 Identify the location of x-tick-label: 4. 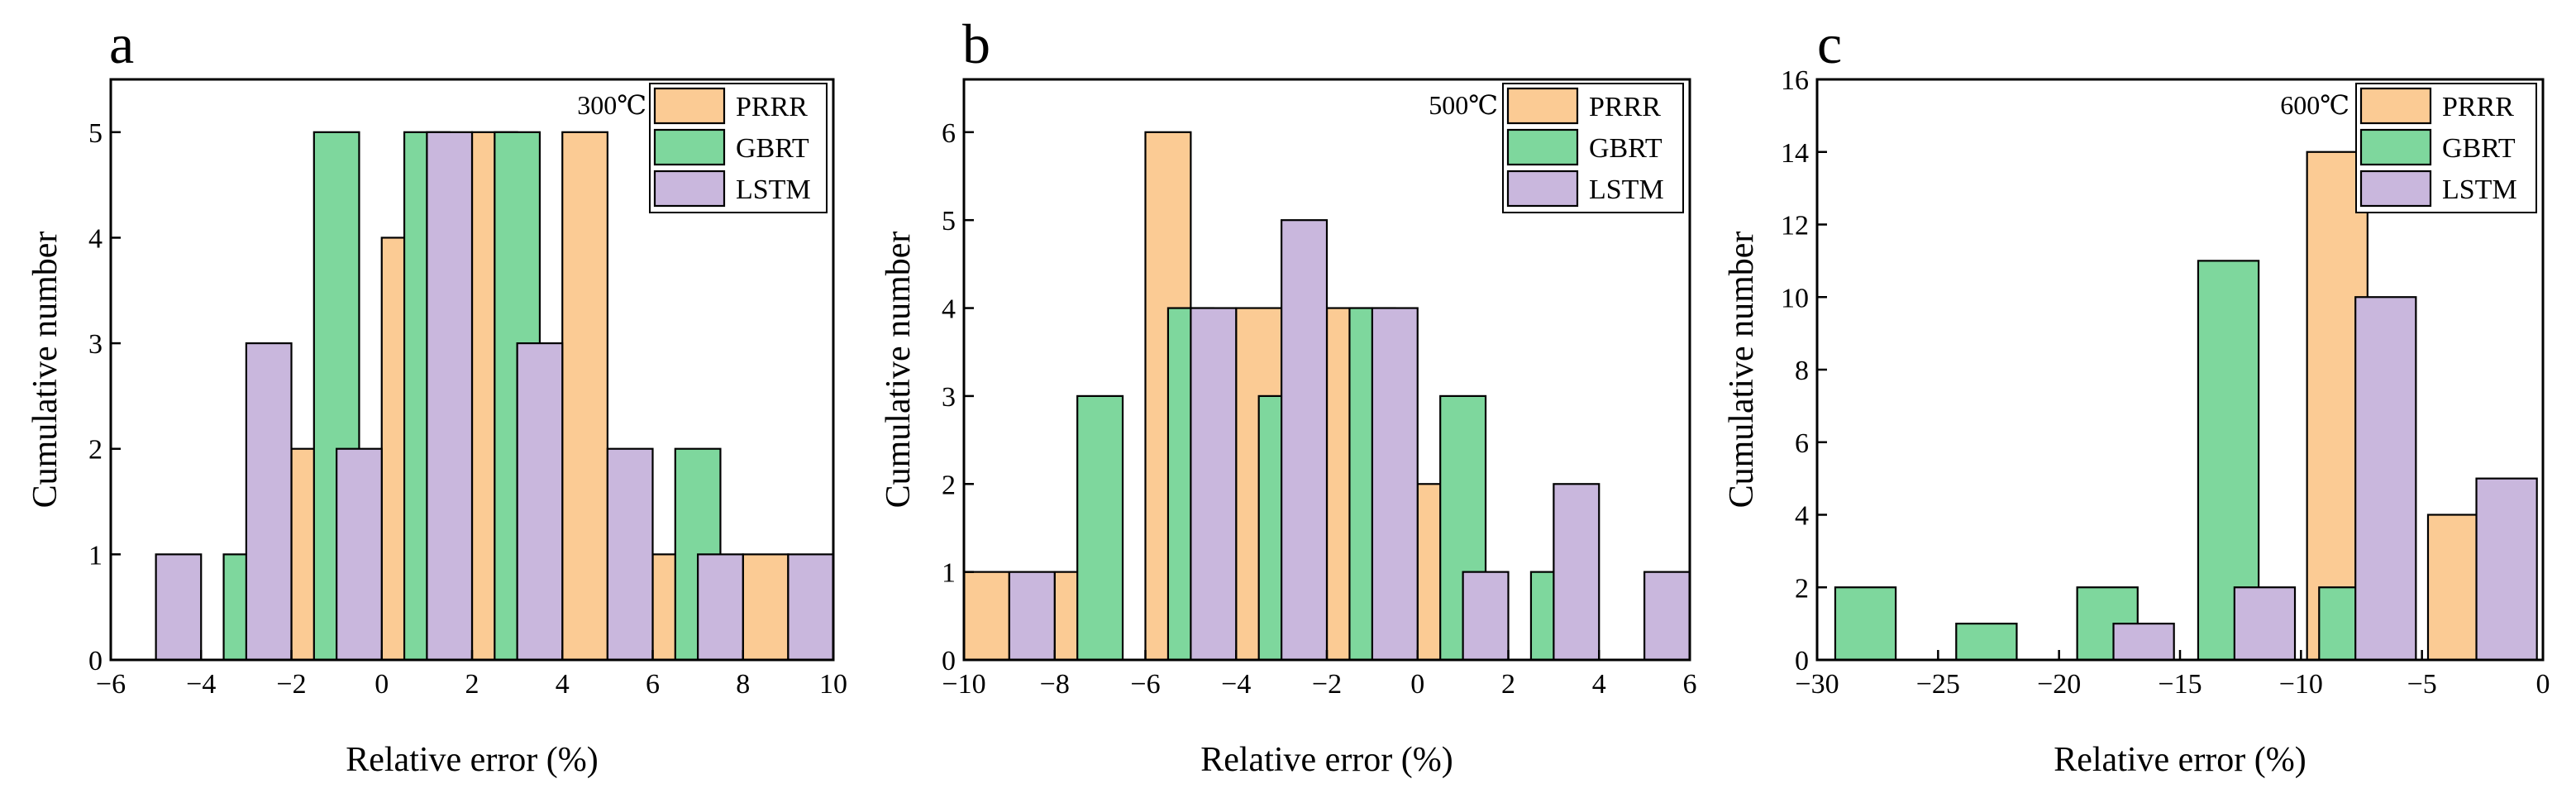
(1599, 684).